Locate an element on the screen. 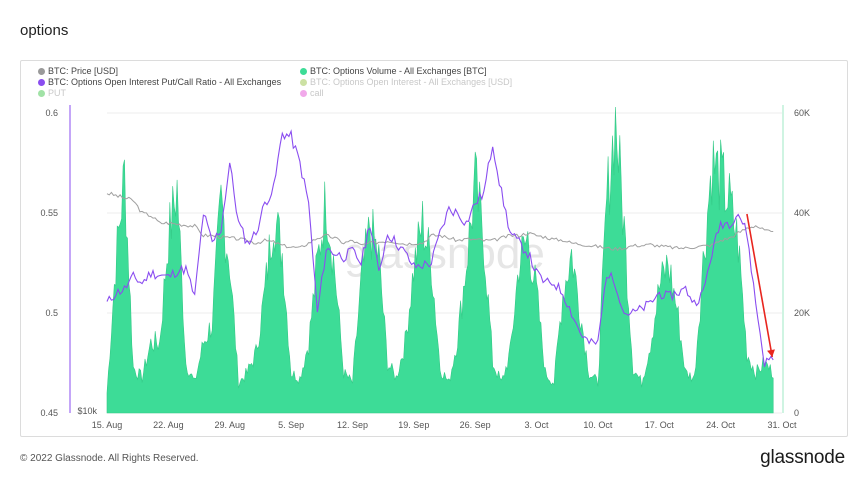 This screenshot has height=481, width=867. annotation-arrow-line is located at coordinates (760, 285).